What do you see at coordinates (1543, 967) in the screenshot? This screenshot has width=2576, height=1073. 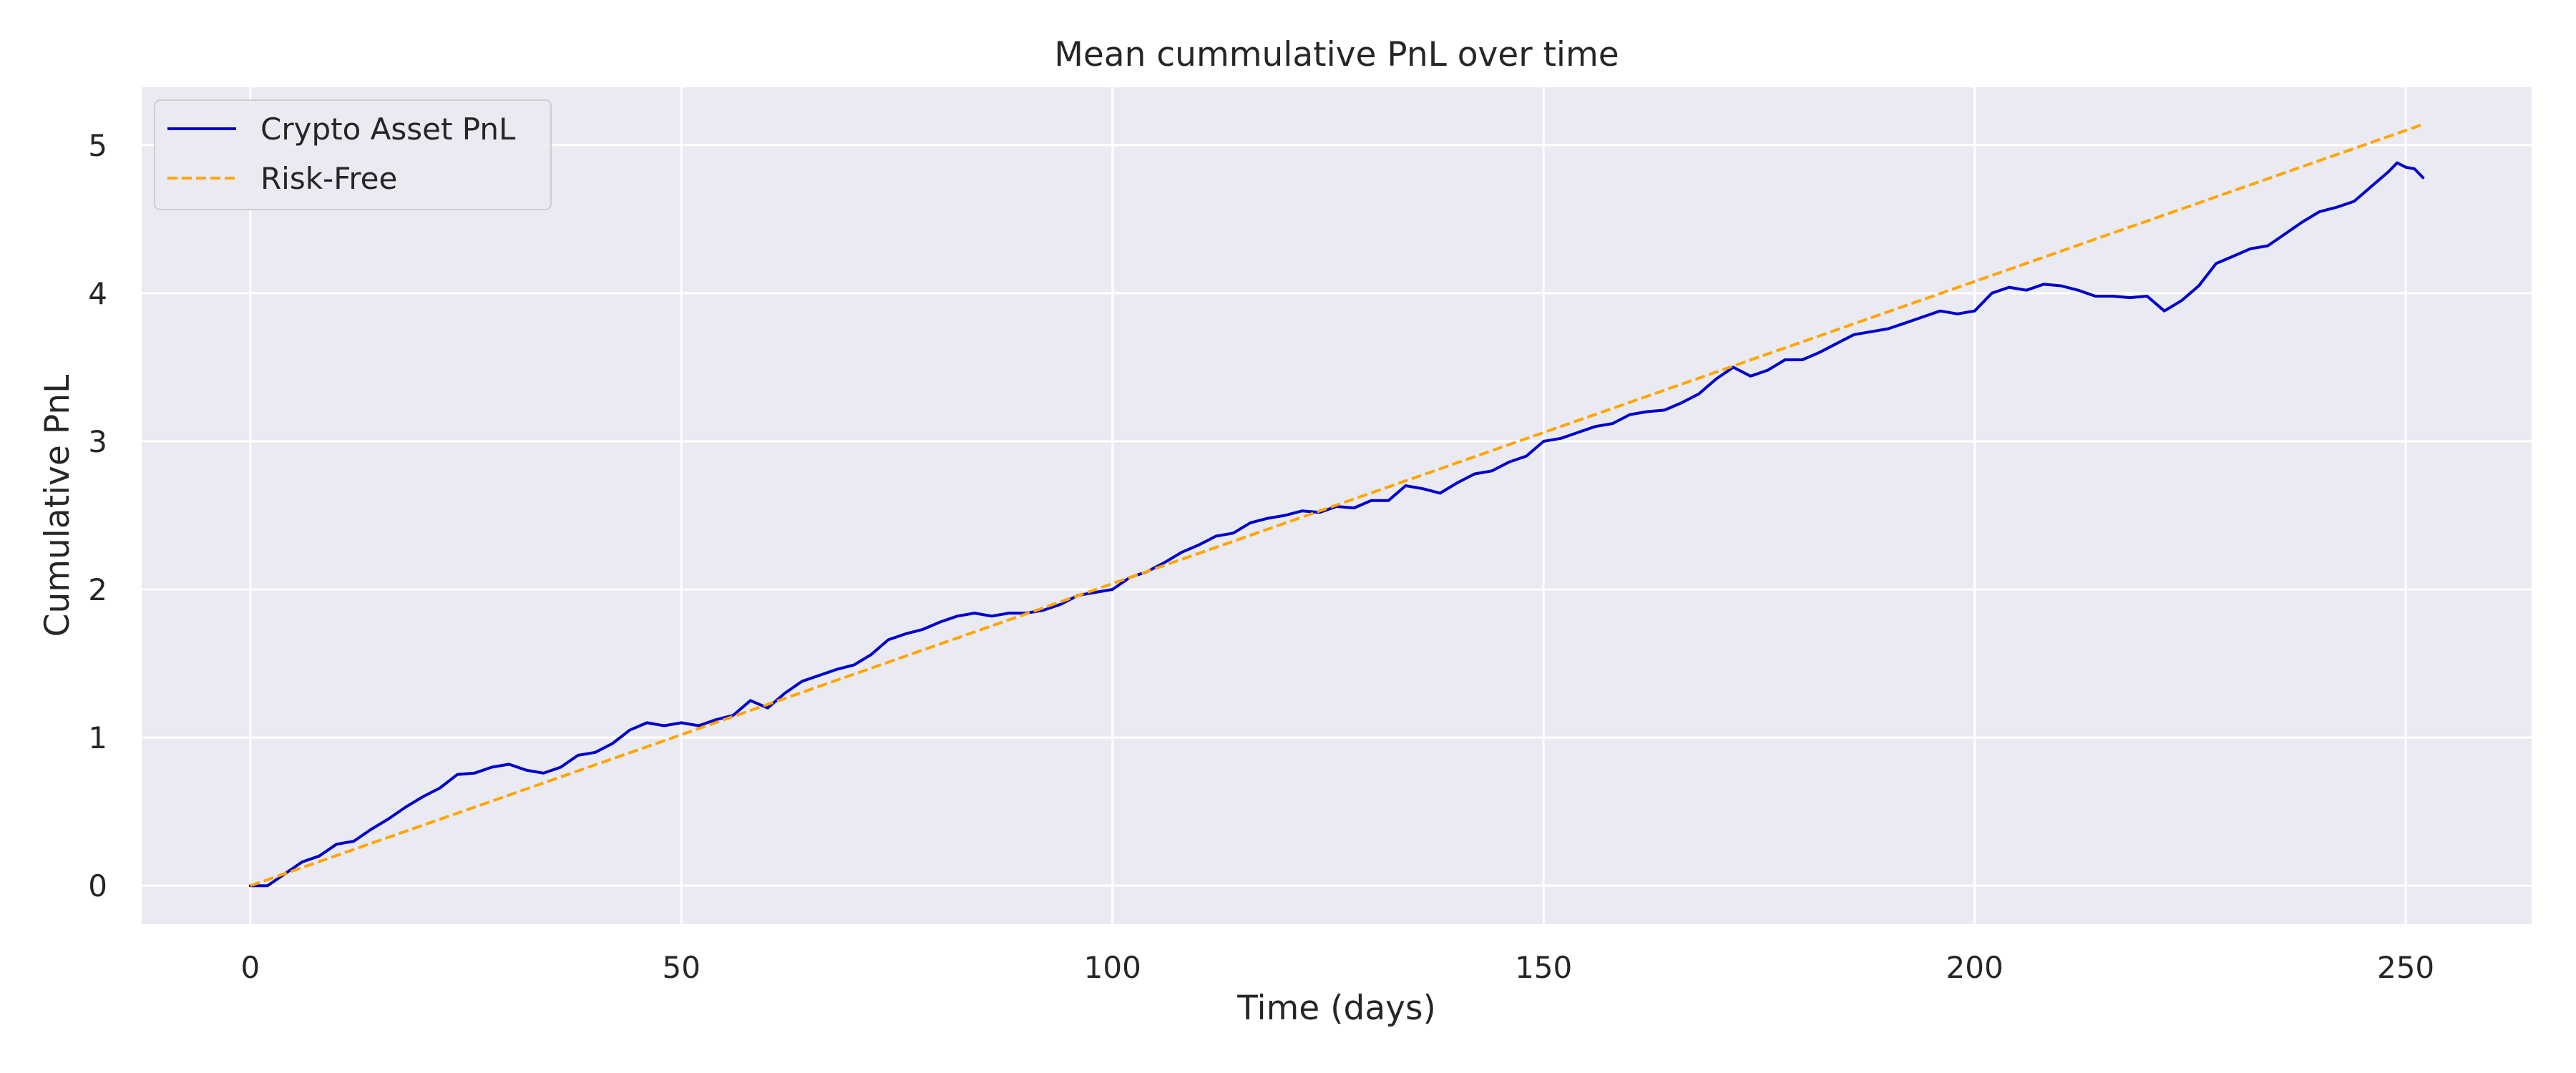 I see `x-tick-label: 150` at bounding box center [1543, 967].